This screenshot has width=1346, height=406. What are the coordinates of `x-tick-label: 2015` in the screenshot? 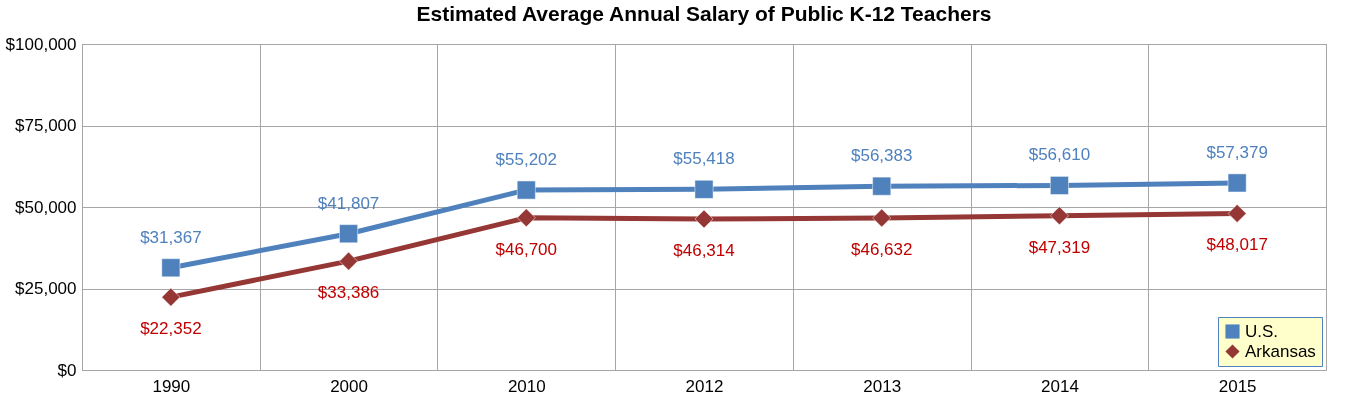 It's located at (1237, 386).